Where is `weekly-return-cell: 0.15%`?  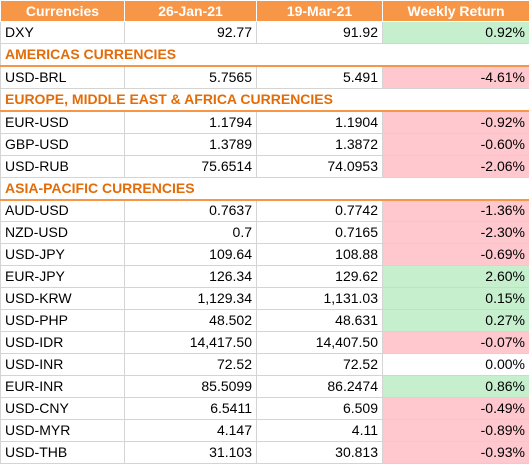 weekly-return-cell: 0.15% is located at coordinates (456, 299).